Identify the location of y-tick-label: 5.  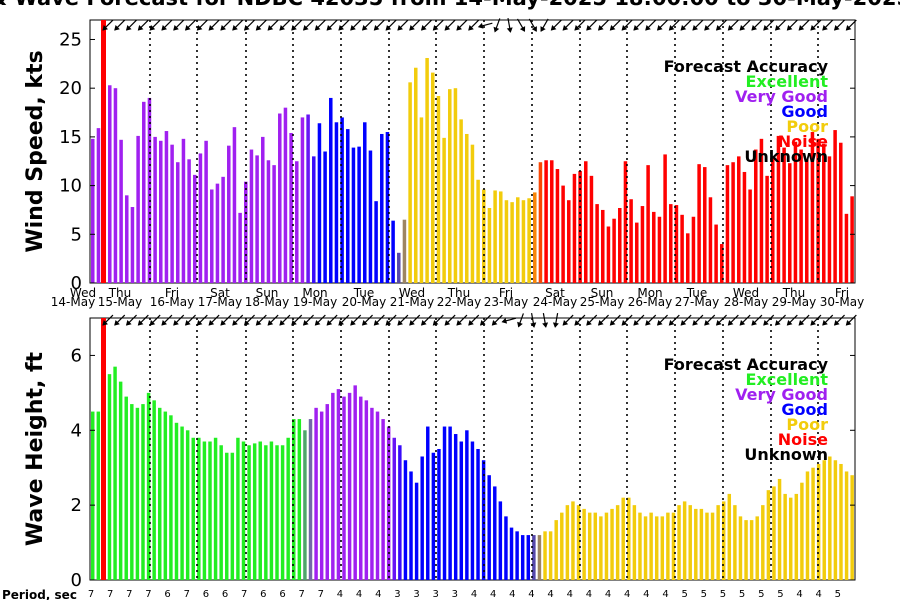
(76, 234).